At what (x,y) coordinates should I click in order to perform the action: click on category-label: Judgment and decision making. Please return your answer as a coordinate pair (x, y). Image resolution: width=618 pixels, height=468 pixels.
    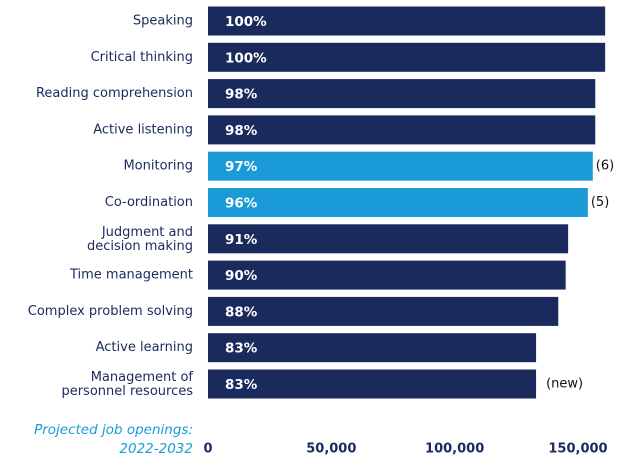
    Looking at the image, I should click on (140, 238).